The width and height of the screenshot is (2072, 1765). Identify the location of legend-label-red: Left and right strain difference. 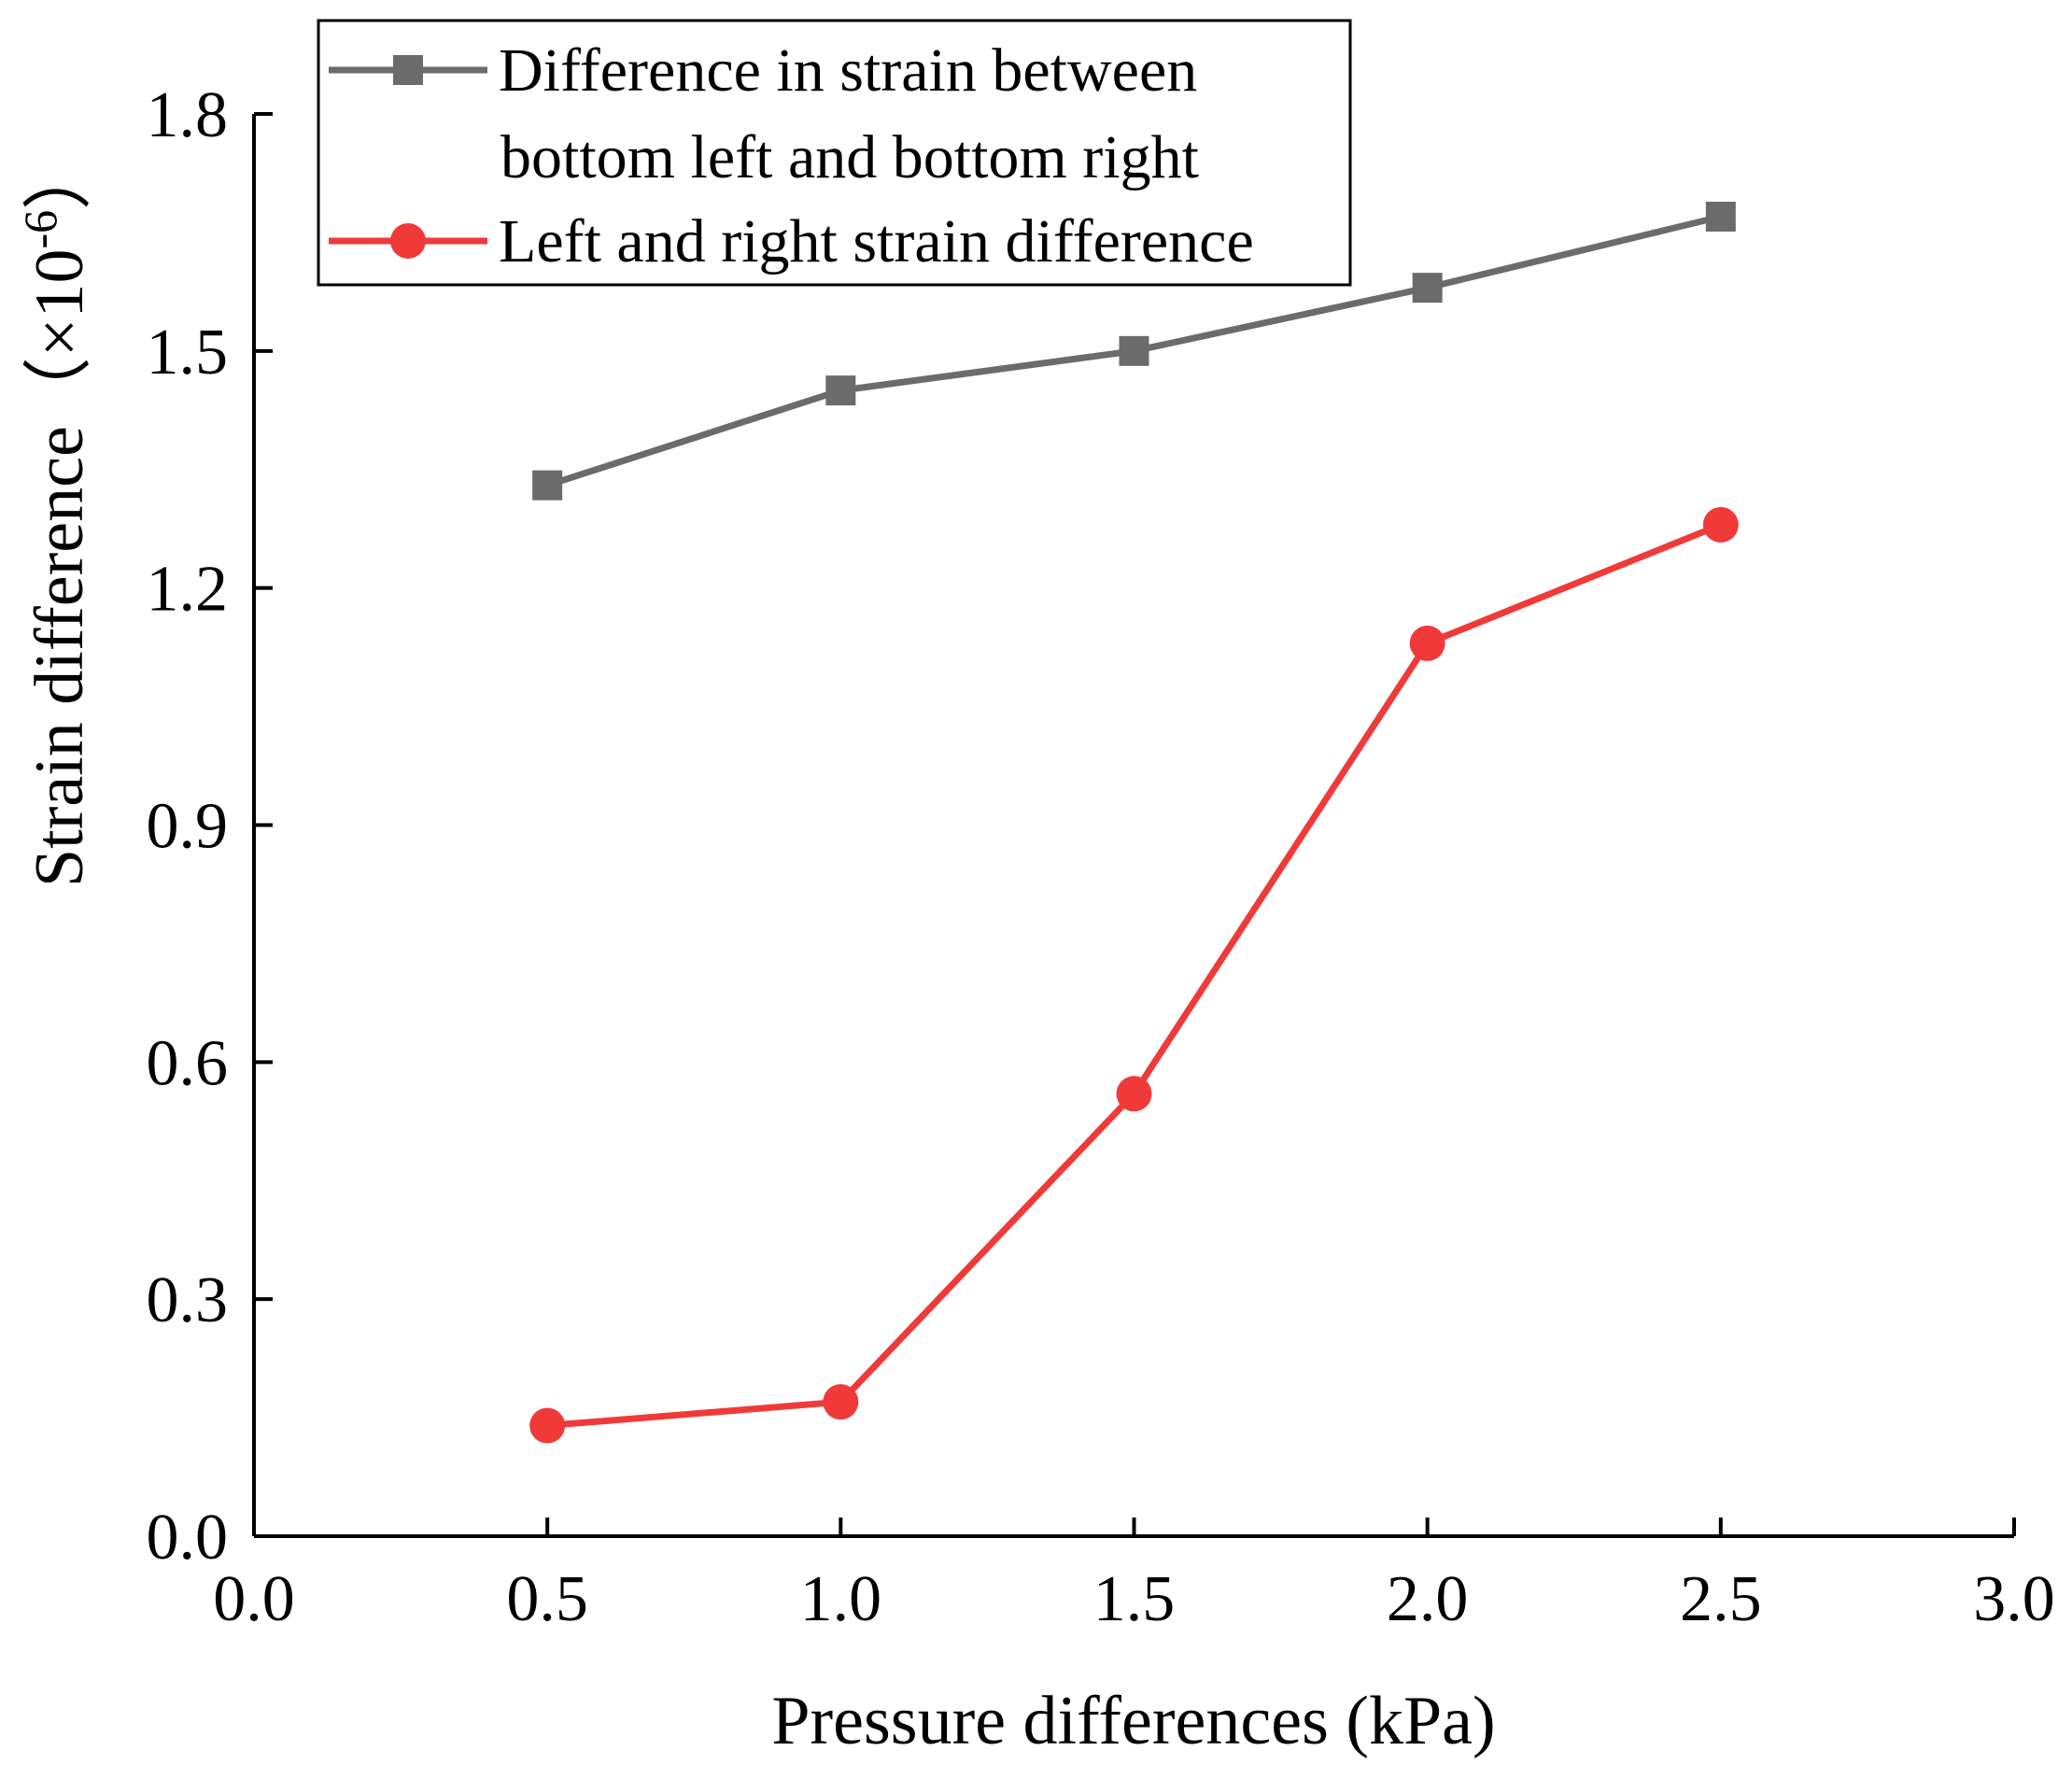
(876, 241).